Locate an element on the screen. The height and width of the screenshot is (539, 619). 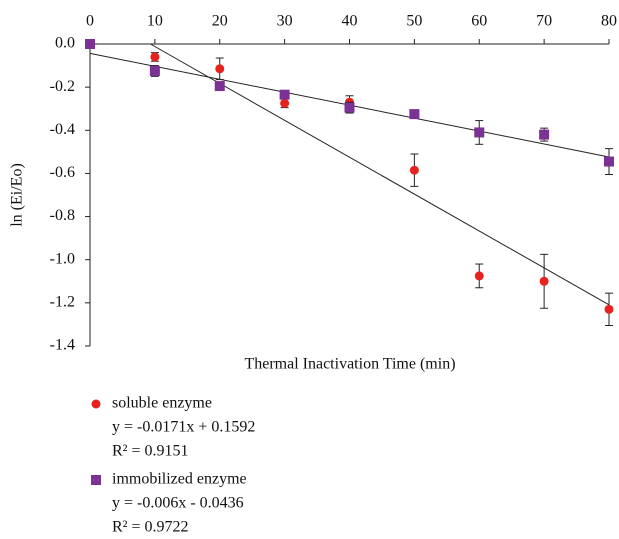
x-tick-label: 20 is located at coordinates (220, 21).